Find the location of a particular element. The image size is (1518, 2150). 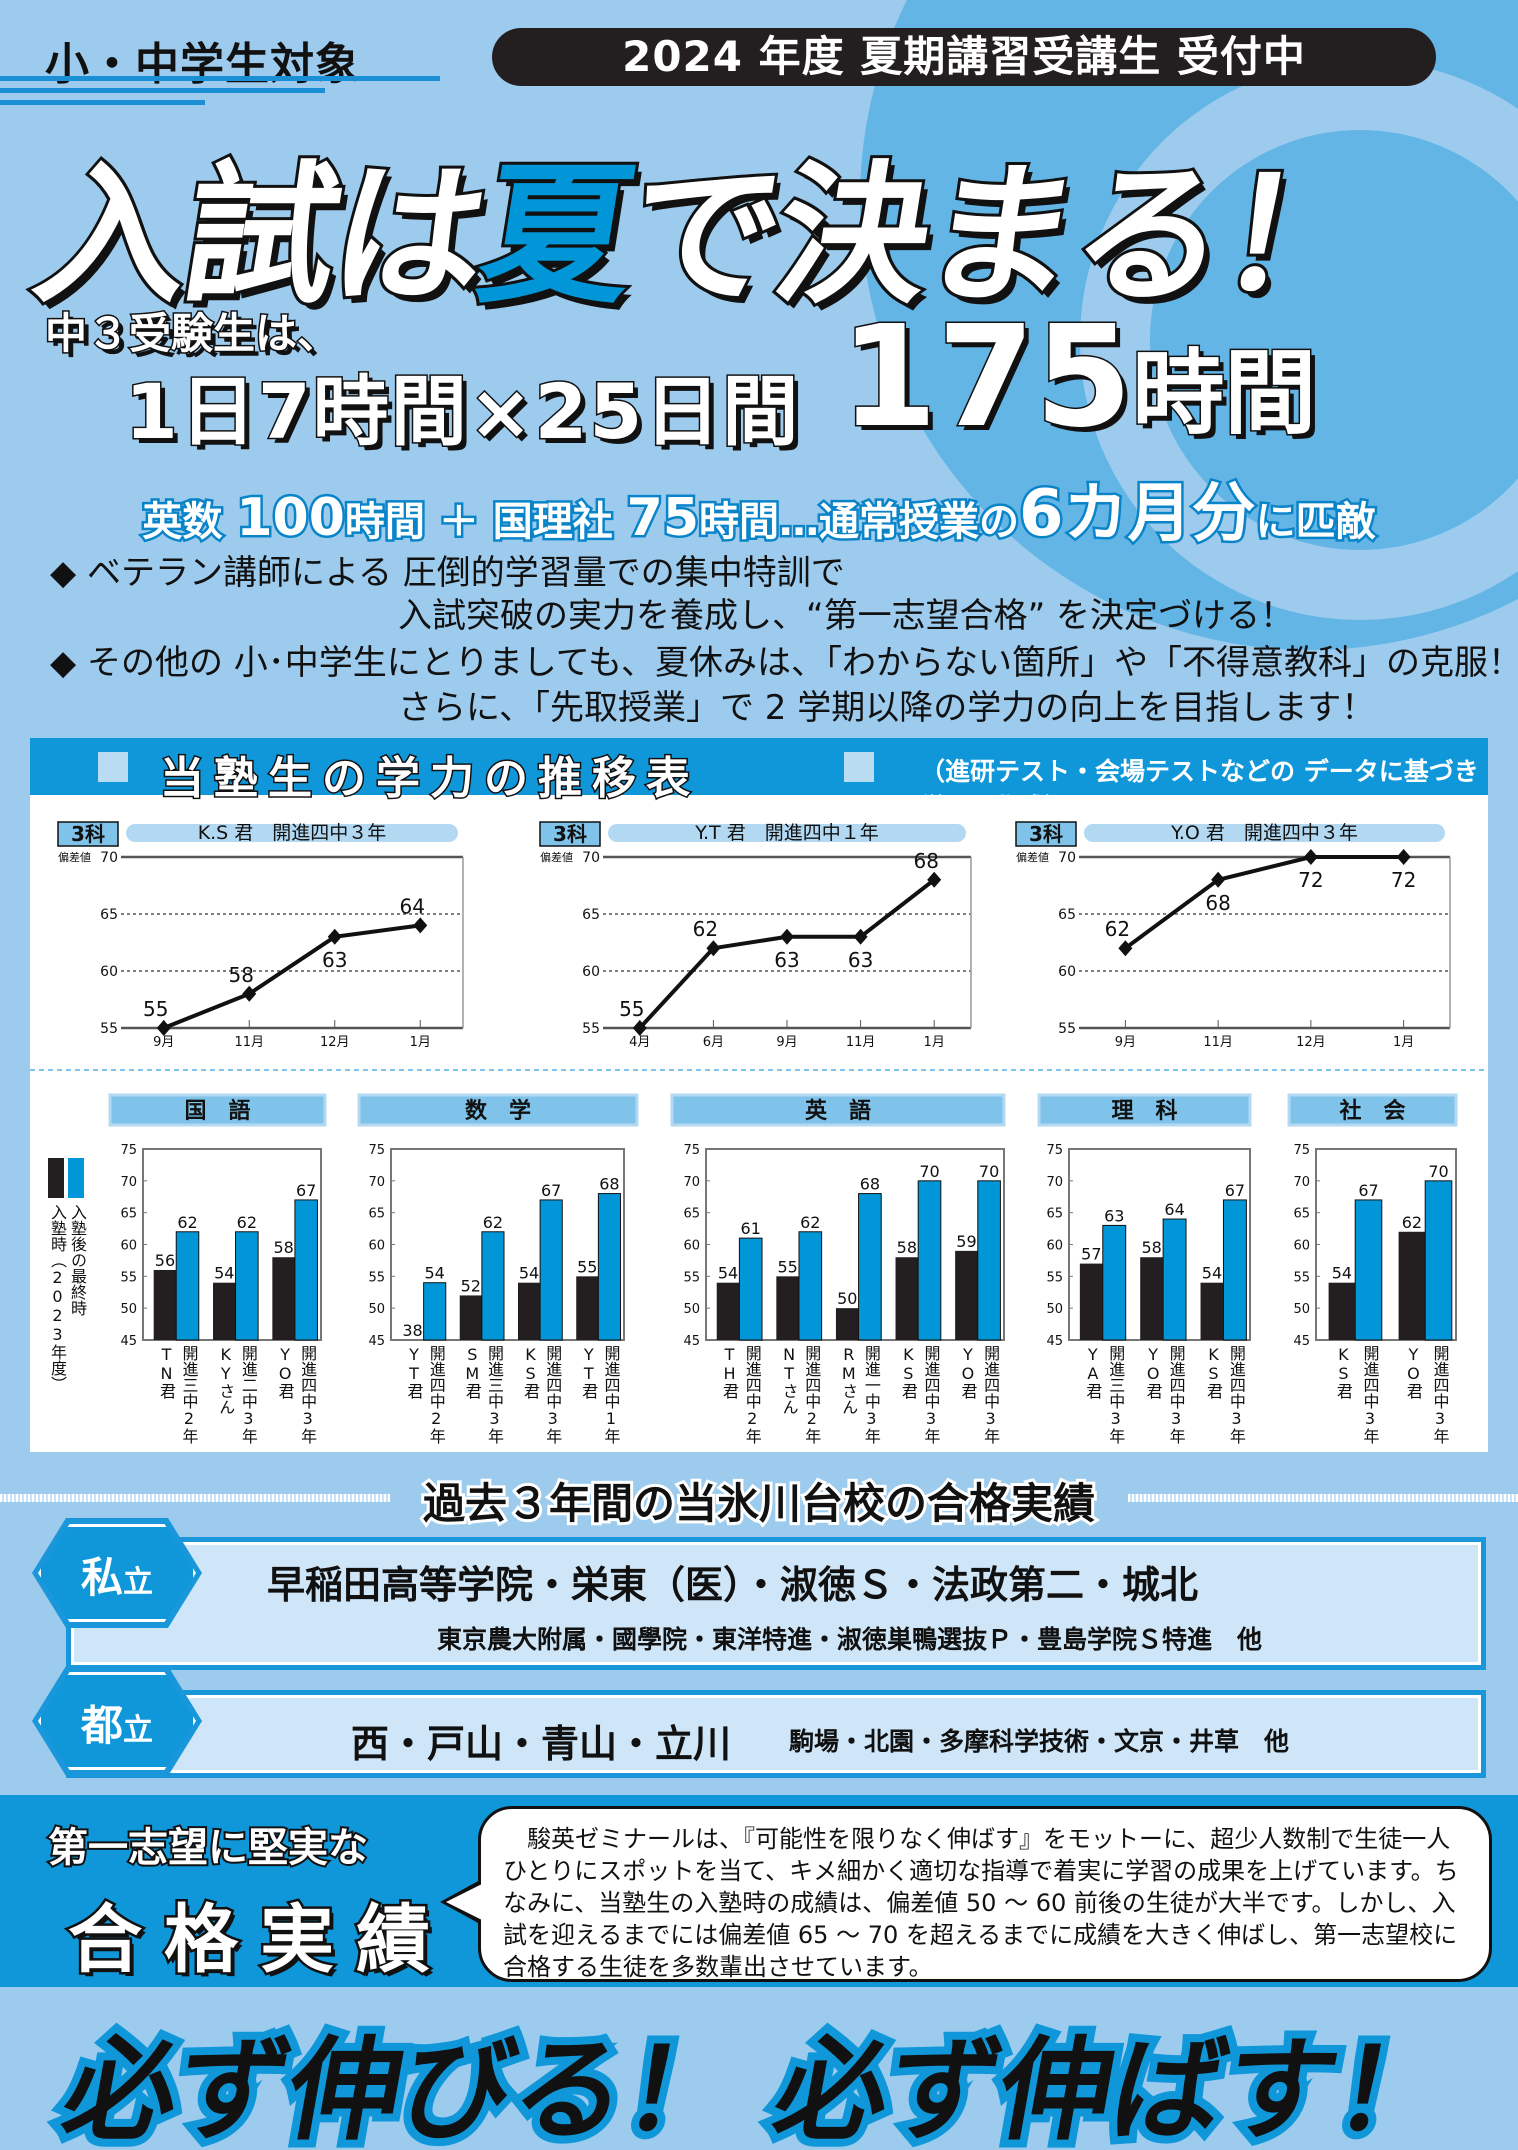

bar-value-before: 50 is located at coordinates (847, 1298).